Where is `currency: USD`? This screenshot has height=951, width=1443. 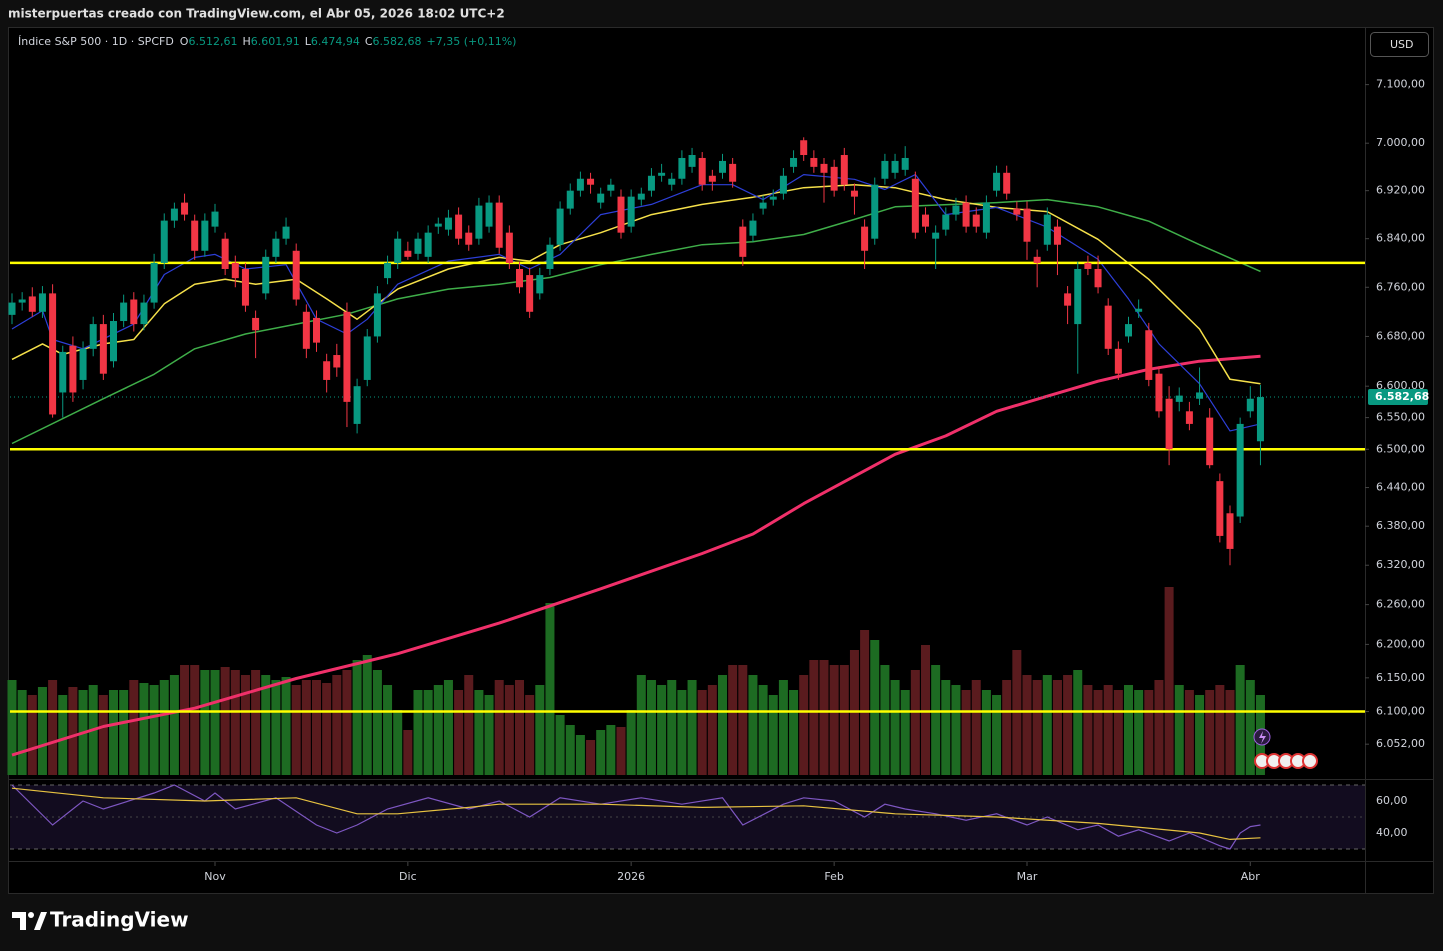
currency: USD is located at coordinates (1402, 44).